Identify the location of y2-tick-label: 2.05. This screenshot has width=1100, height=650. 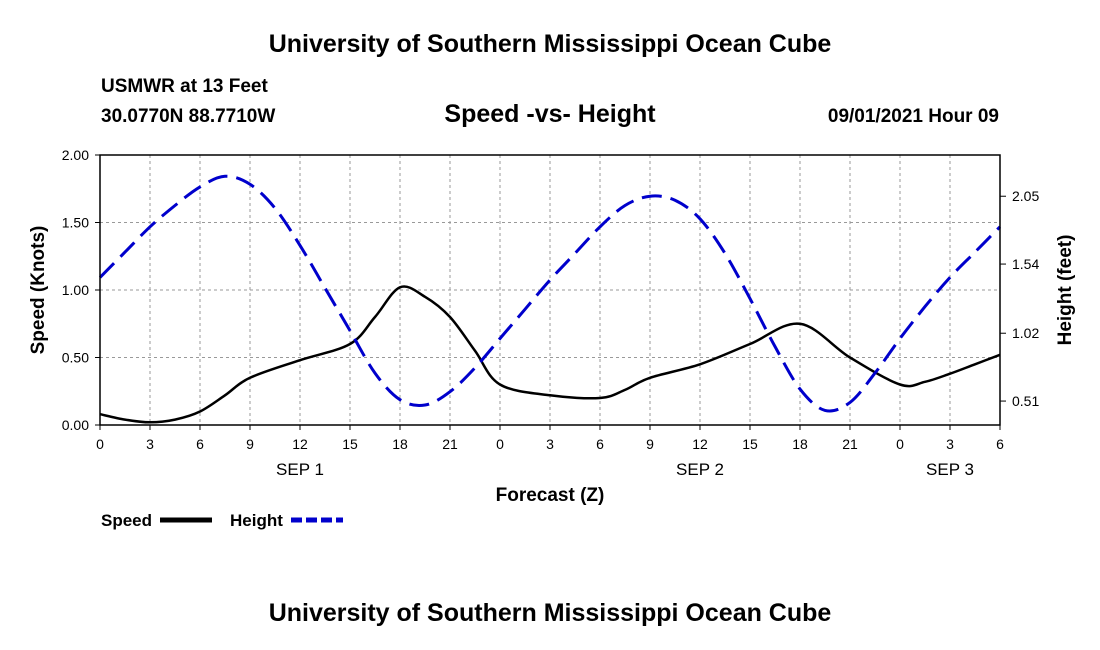
(1025, 196).